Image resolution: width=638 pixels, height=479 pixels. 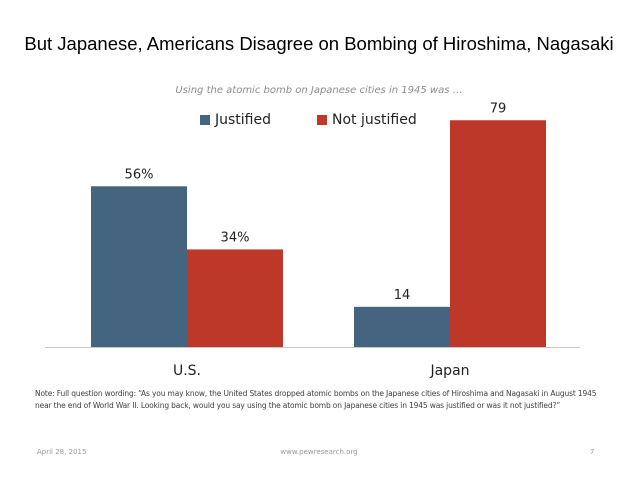 I want to click on data-label: 34%, so click(x=235, y=237).